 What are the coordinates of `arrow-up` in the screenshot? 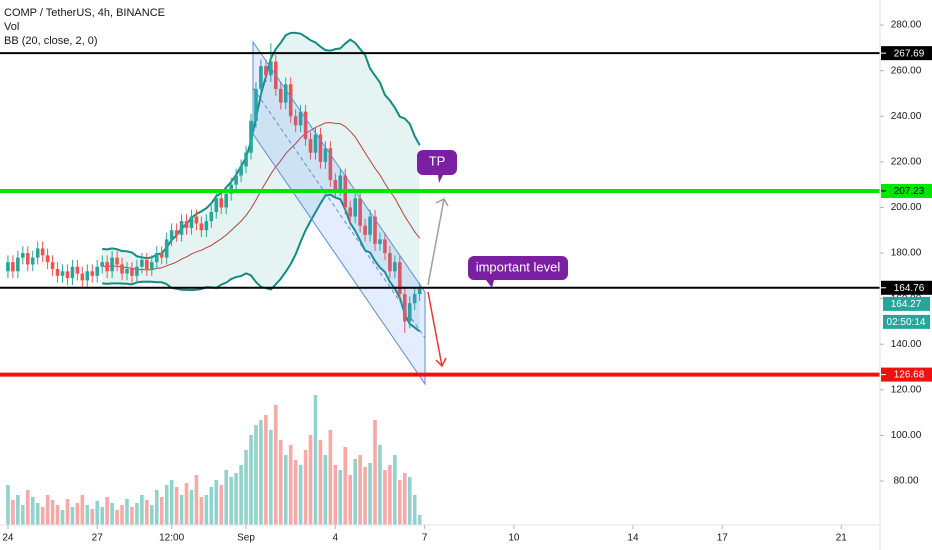 It's located at (436, 242).